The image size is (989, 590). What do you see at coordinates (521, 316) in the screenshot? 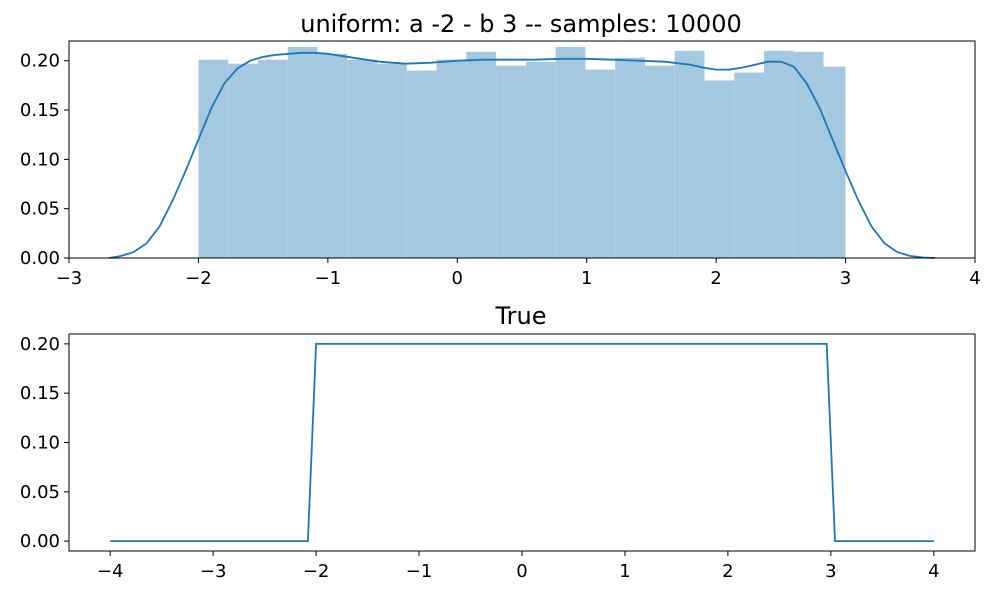
I see `chart-title: True` at bounding box center [521, 316].